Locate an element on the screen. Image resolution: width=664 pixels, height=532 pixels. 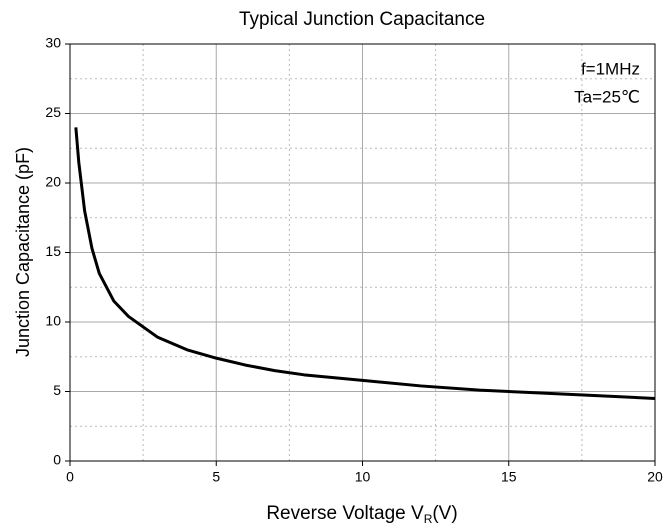
y-tick-label: 5 is located at coordinates (57, 390).